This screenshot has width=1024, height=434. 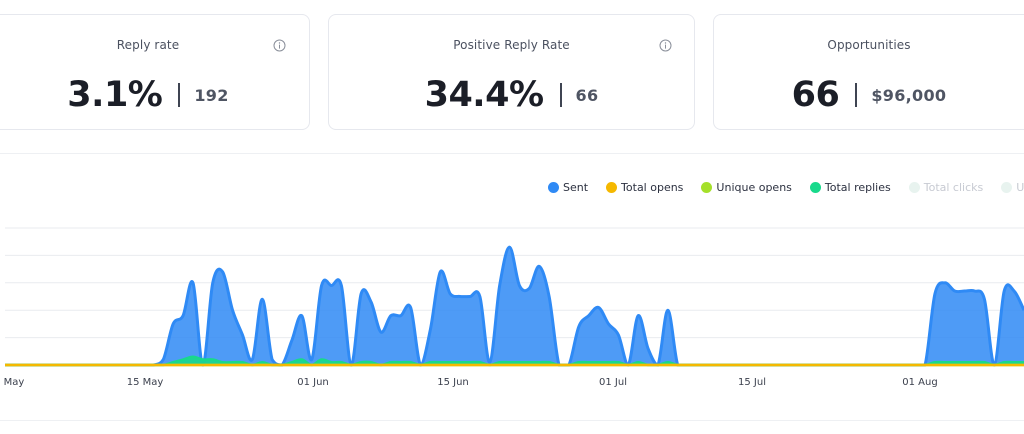 I want to click on metric-count: 192, so click(x=211, y=95).